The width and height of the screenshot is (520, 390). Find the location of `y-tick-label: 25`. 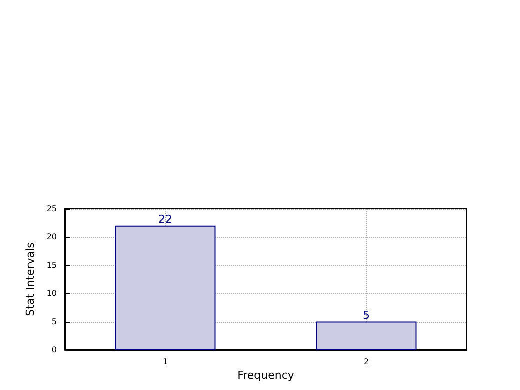

y-tick-label: 25 is located at coordinates (51, 209).